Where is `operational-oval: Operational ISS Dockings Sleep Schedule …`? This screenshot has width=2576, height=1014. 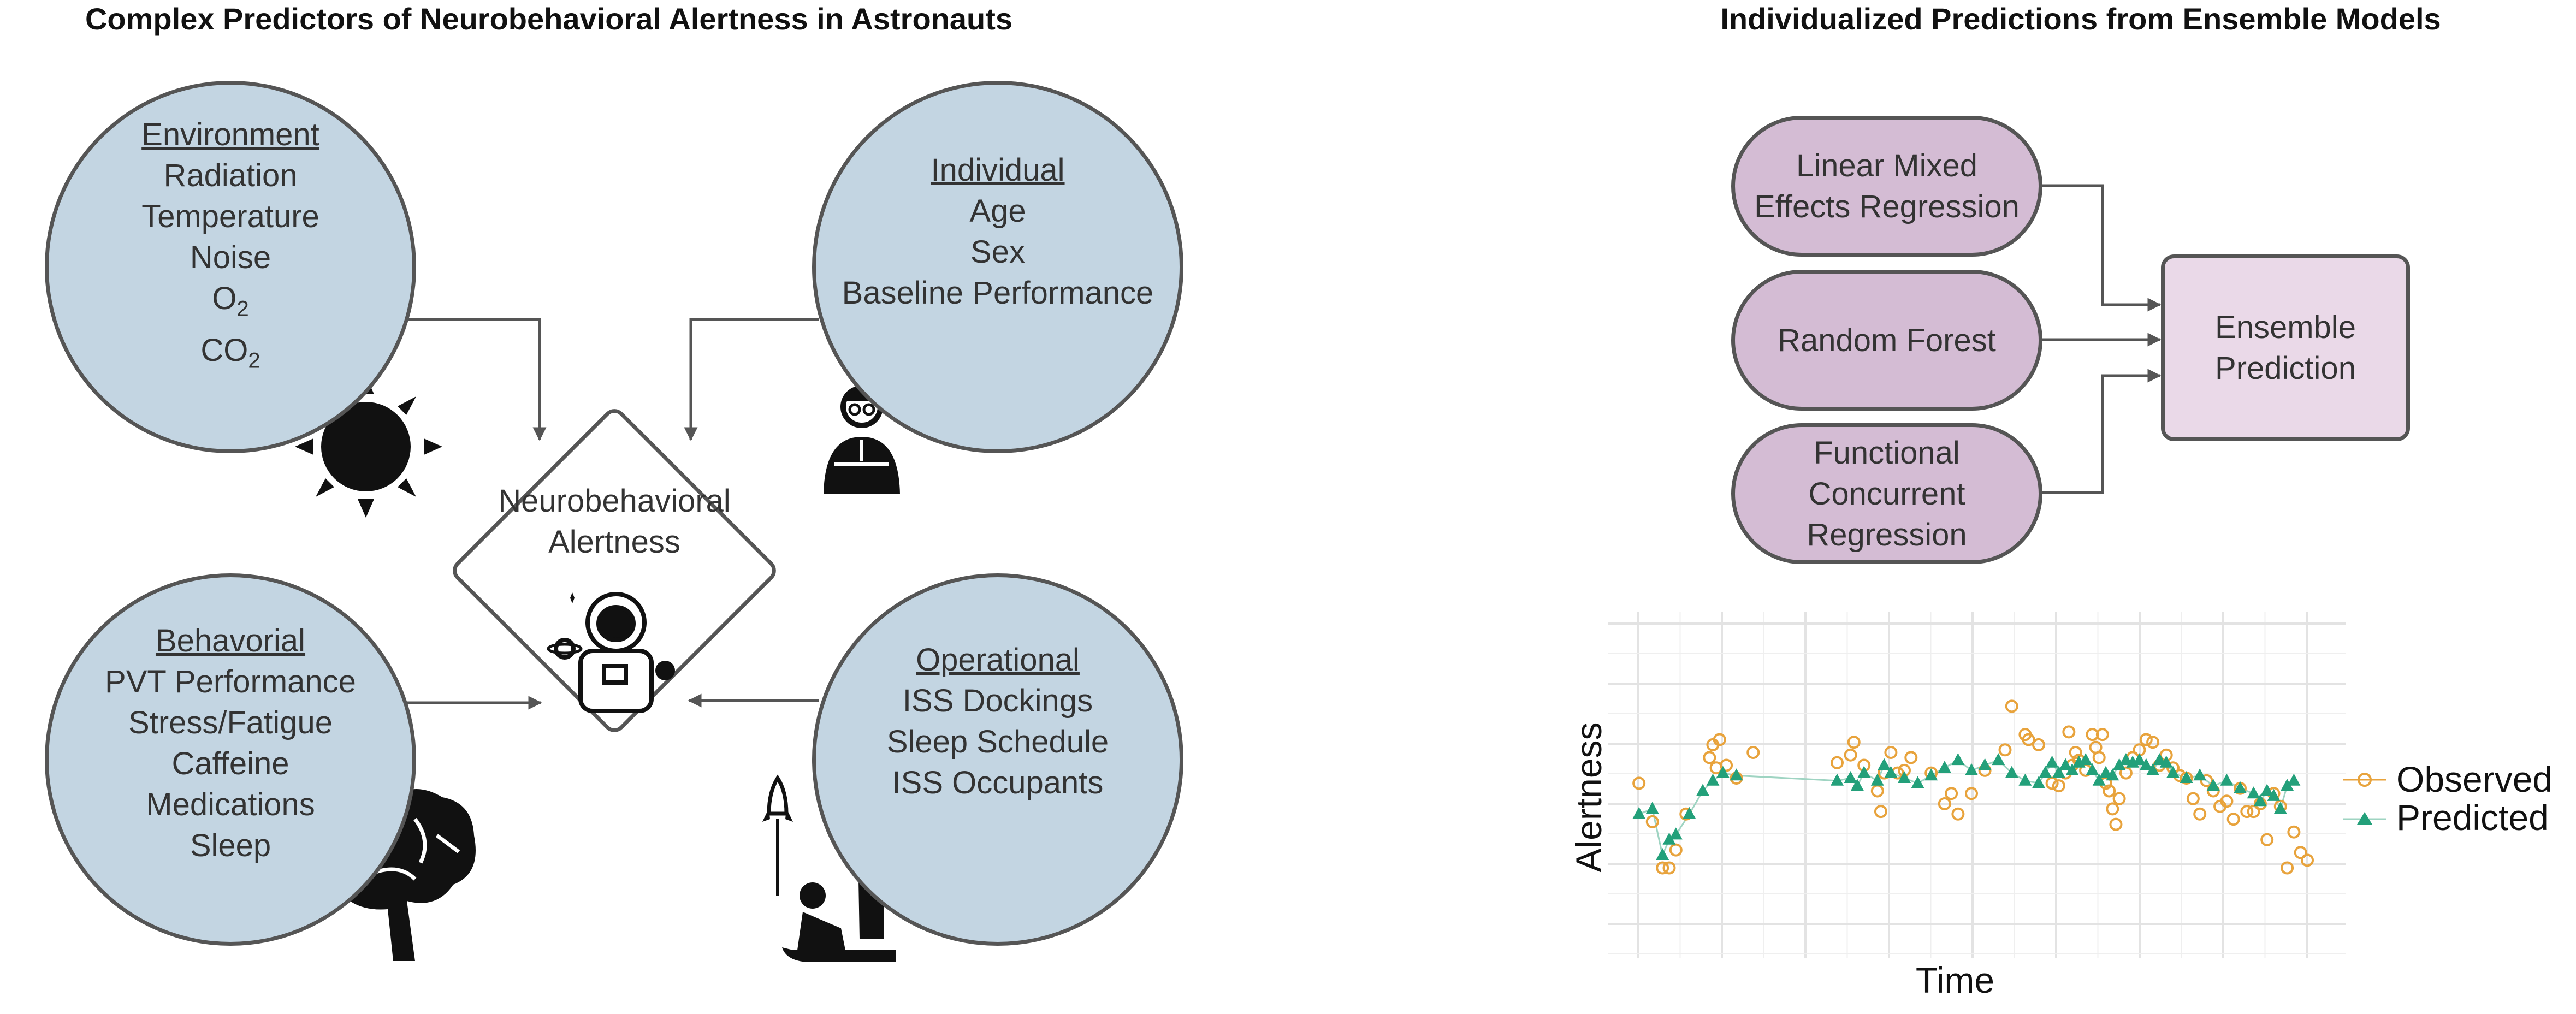
operational-oval: Operational ISS Dockings Sleep Schedule … is located at coordinates (997, 759).